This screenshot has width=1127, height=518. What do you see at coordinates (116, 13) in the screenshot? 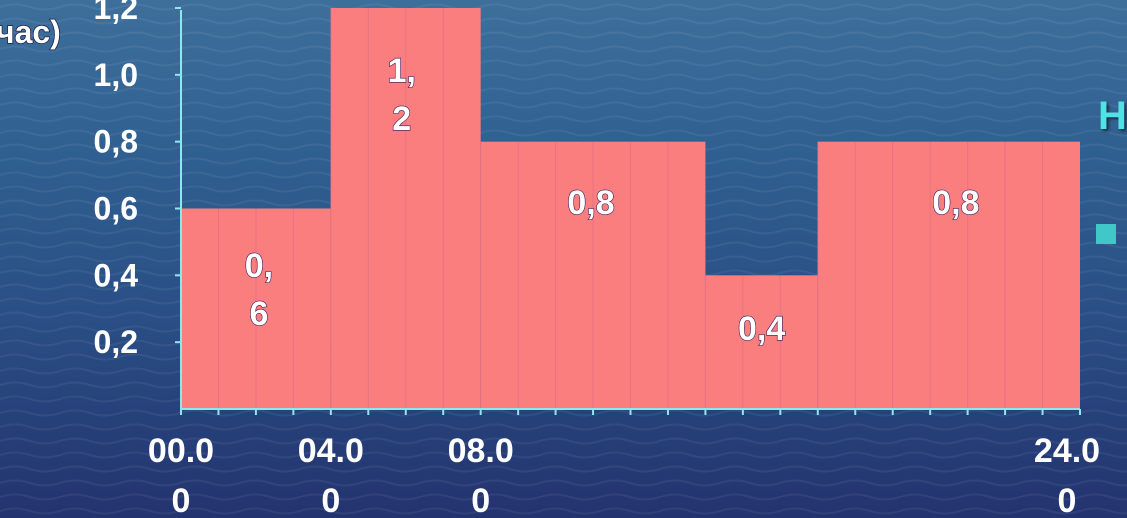
I see `y-tick-label: 1,2` at bounding box center [116, 13].